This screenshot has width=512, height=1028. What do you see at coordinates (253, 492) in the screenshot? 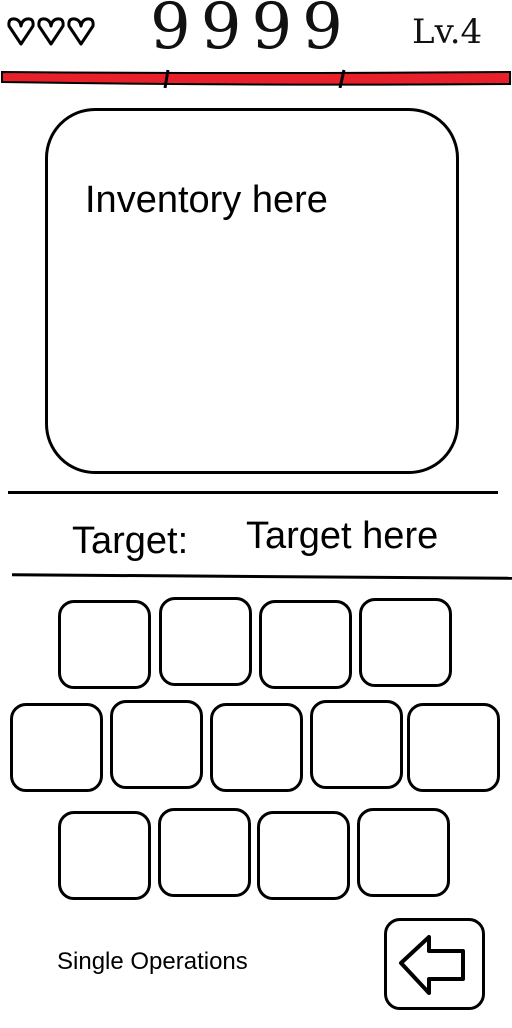
I see `divider-top` at bounding box center [253, 492].